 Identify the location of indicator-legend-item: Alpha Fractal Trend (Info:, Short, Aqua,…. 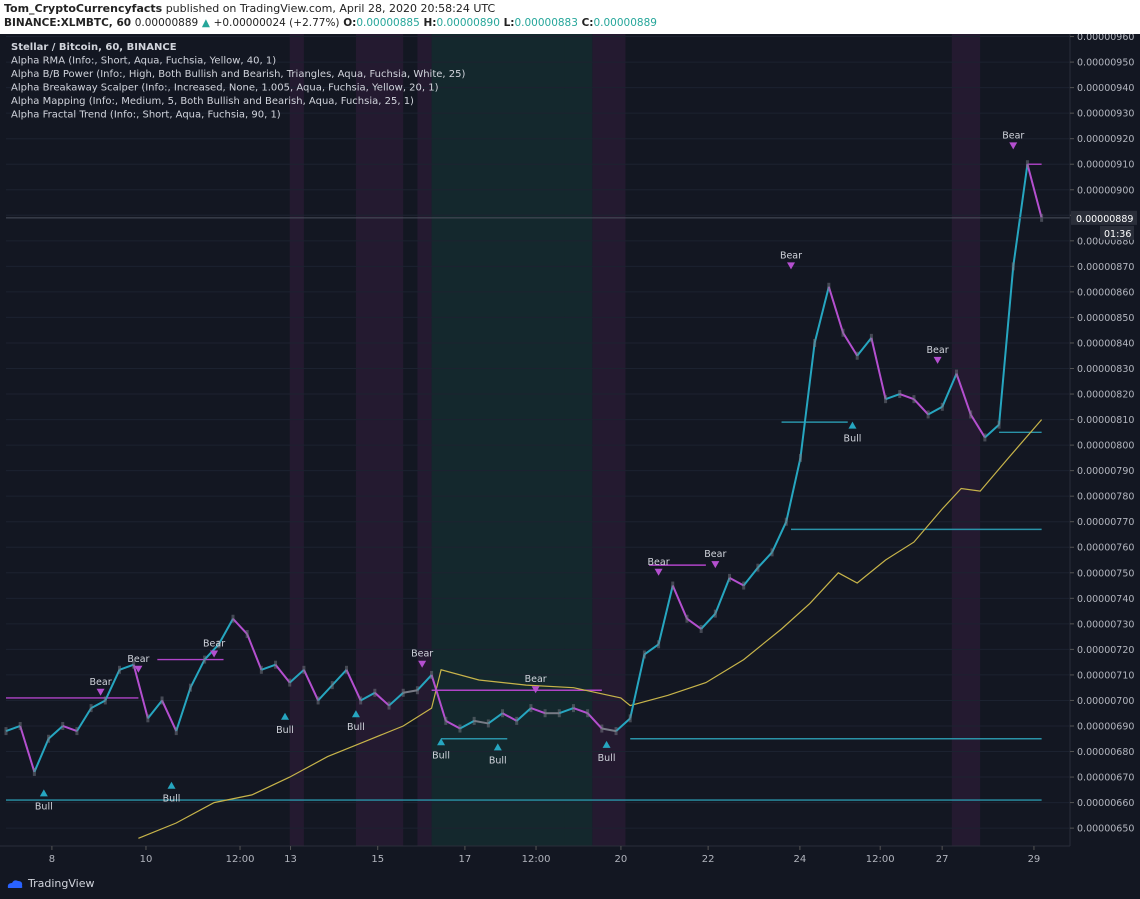
(146, 115).